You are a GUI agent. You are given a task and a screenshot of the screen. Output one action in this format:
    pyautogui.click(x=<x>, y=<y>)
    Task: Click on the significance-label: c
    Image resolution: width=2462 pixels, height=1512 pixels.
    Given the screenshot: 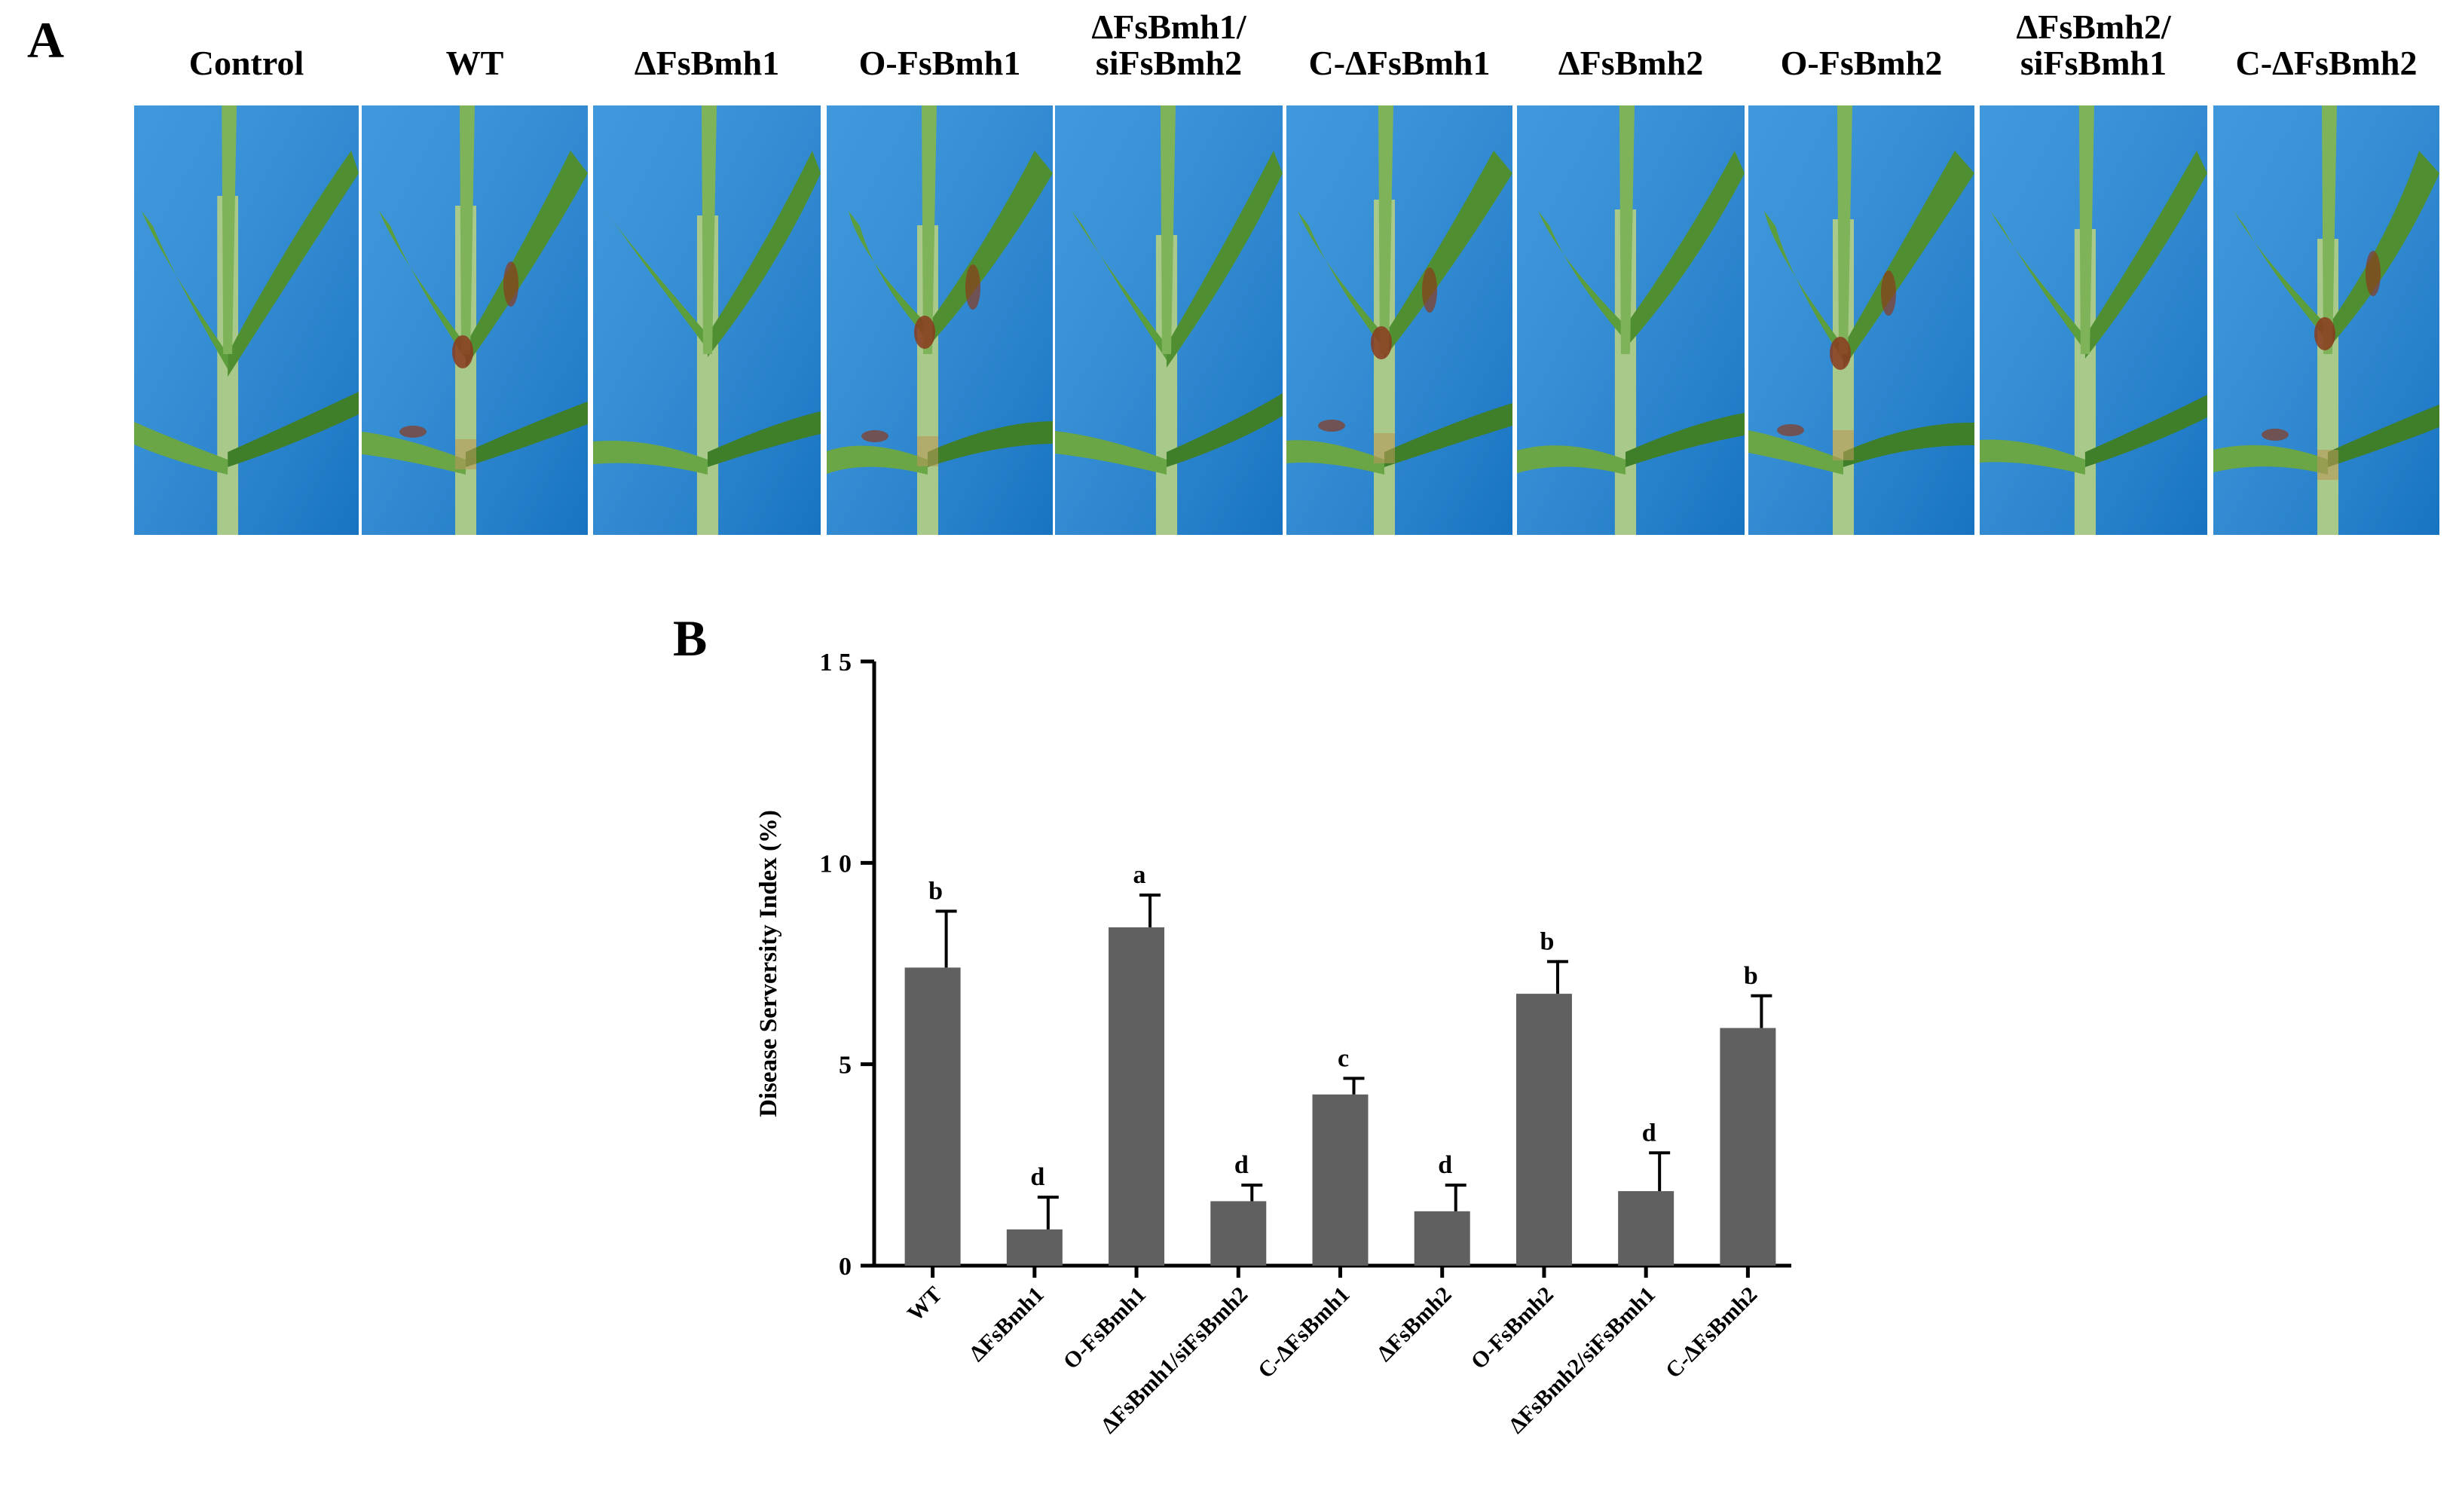 What is the action you would take?
    pyautogui.click(x=1343, y=1058)
    